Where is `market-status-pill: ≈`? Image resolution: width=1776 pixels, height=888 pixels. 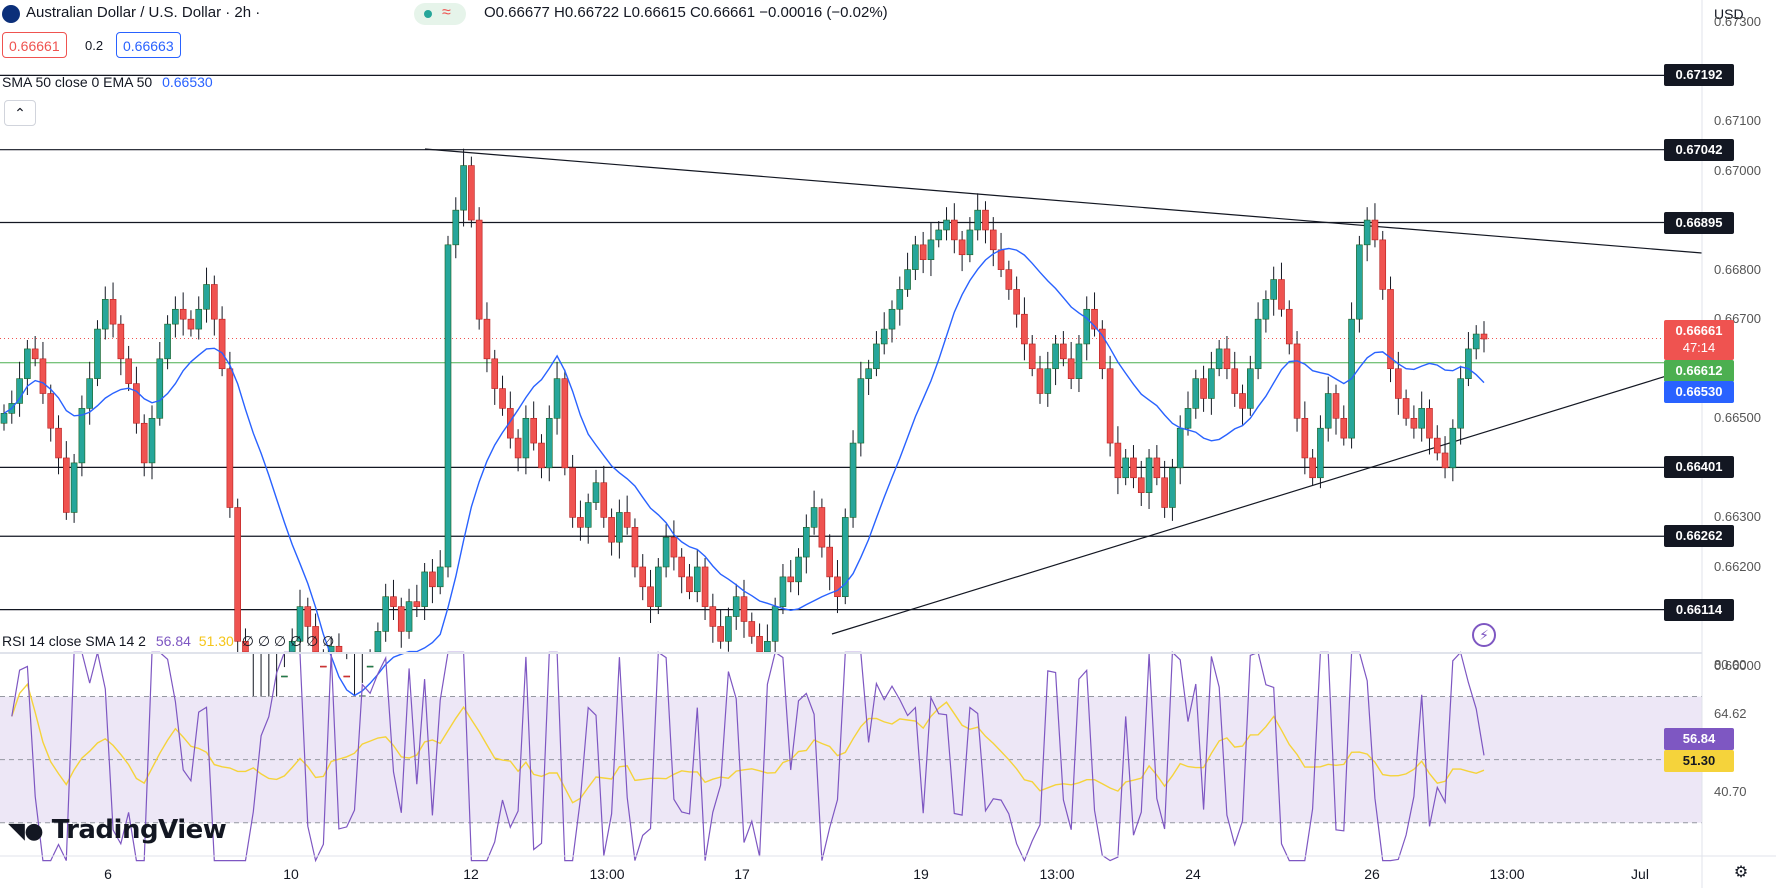 market-status-pill: ≈ is located at coordinates (440, 14).